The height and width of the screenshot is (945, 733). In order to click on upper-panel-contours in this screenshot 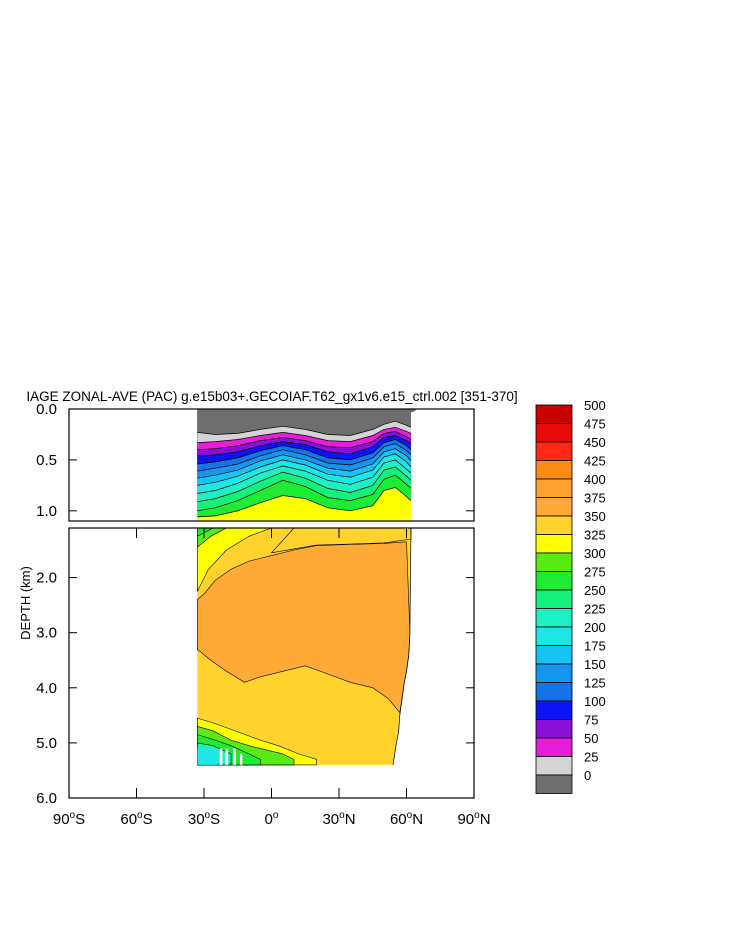, I will do `click(335, 465)`.